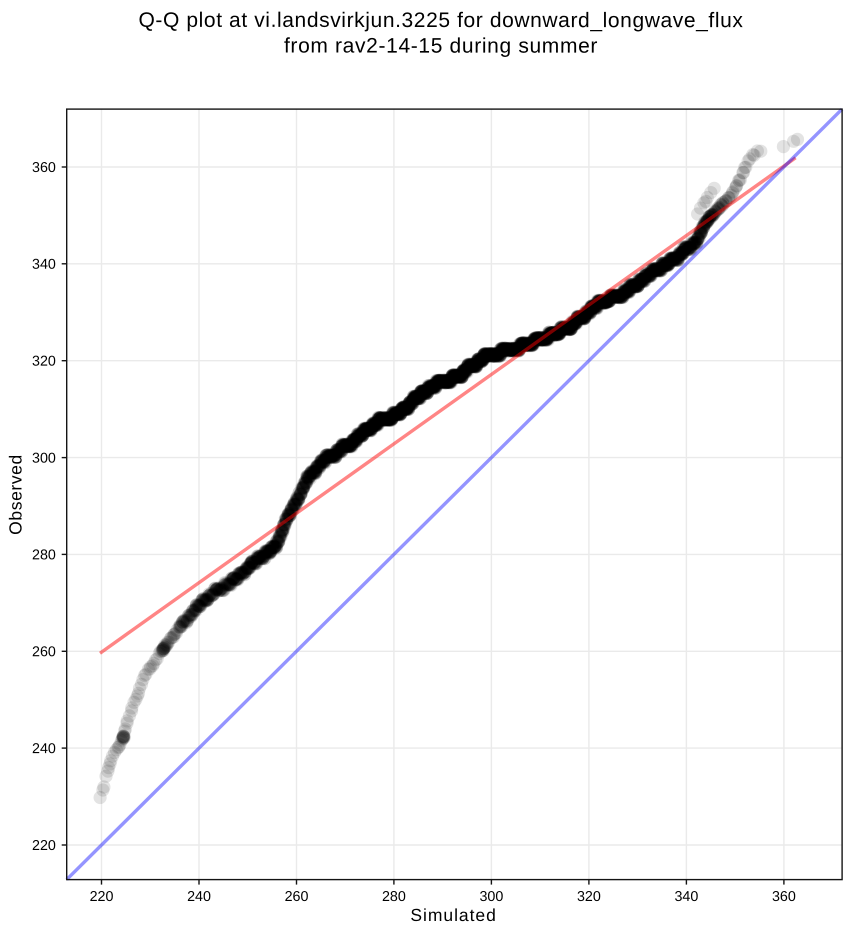  What do you see at coordinates (16, 494) in the screenshot?
I see `svg-text: Observed` at bounding box center [16, 494].